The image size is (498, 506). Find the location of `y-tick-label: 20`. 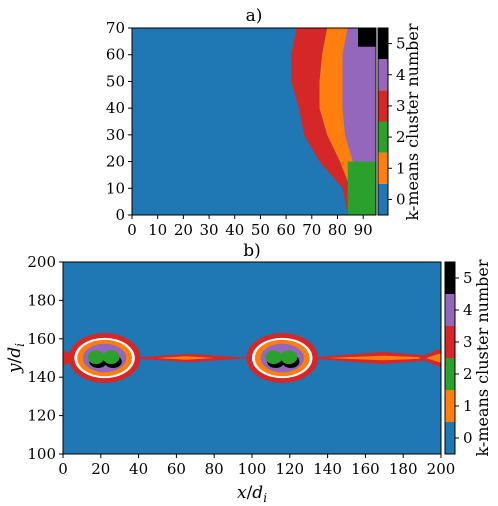

y-tick-label: 20 is located at coordinates (115, 162).